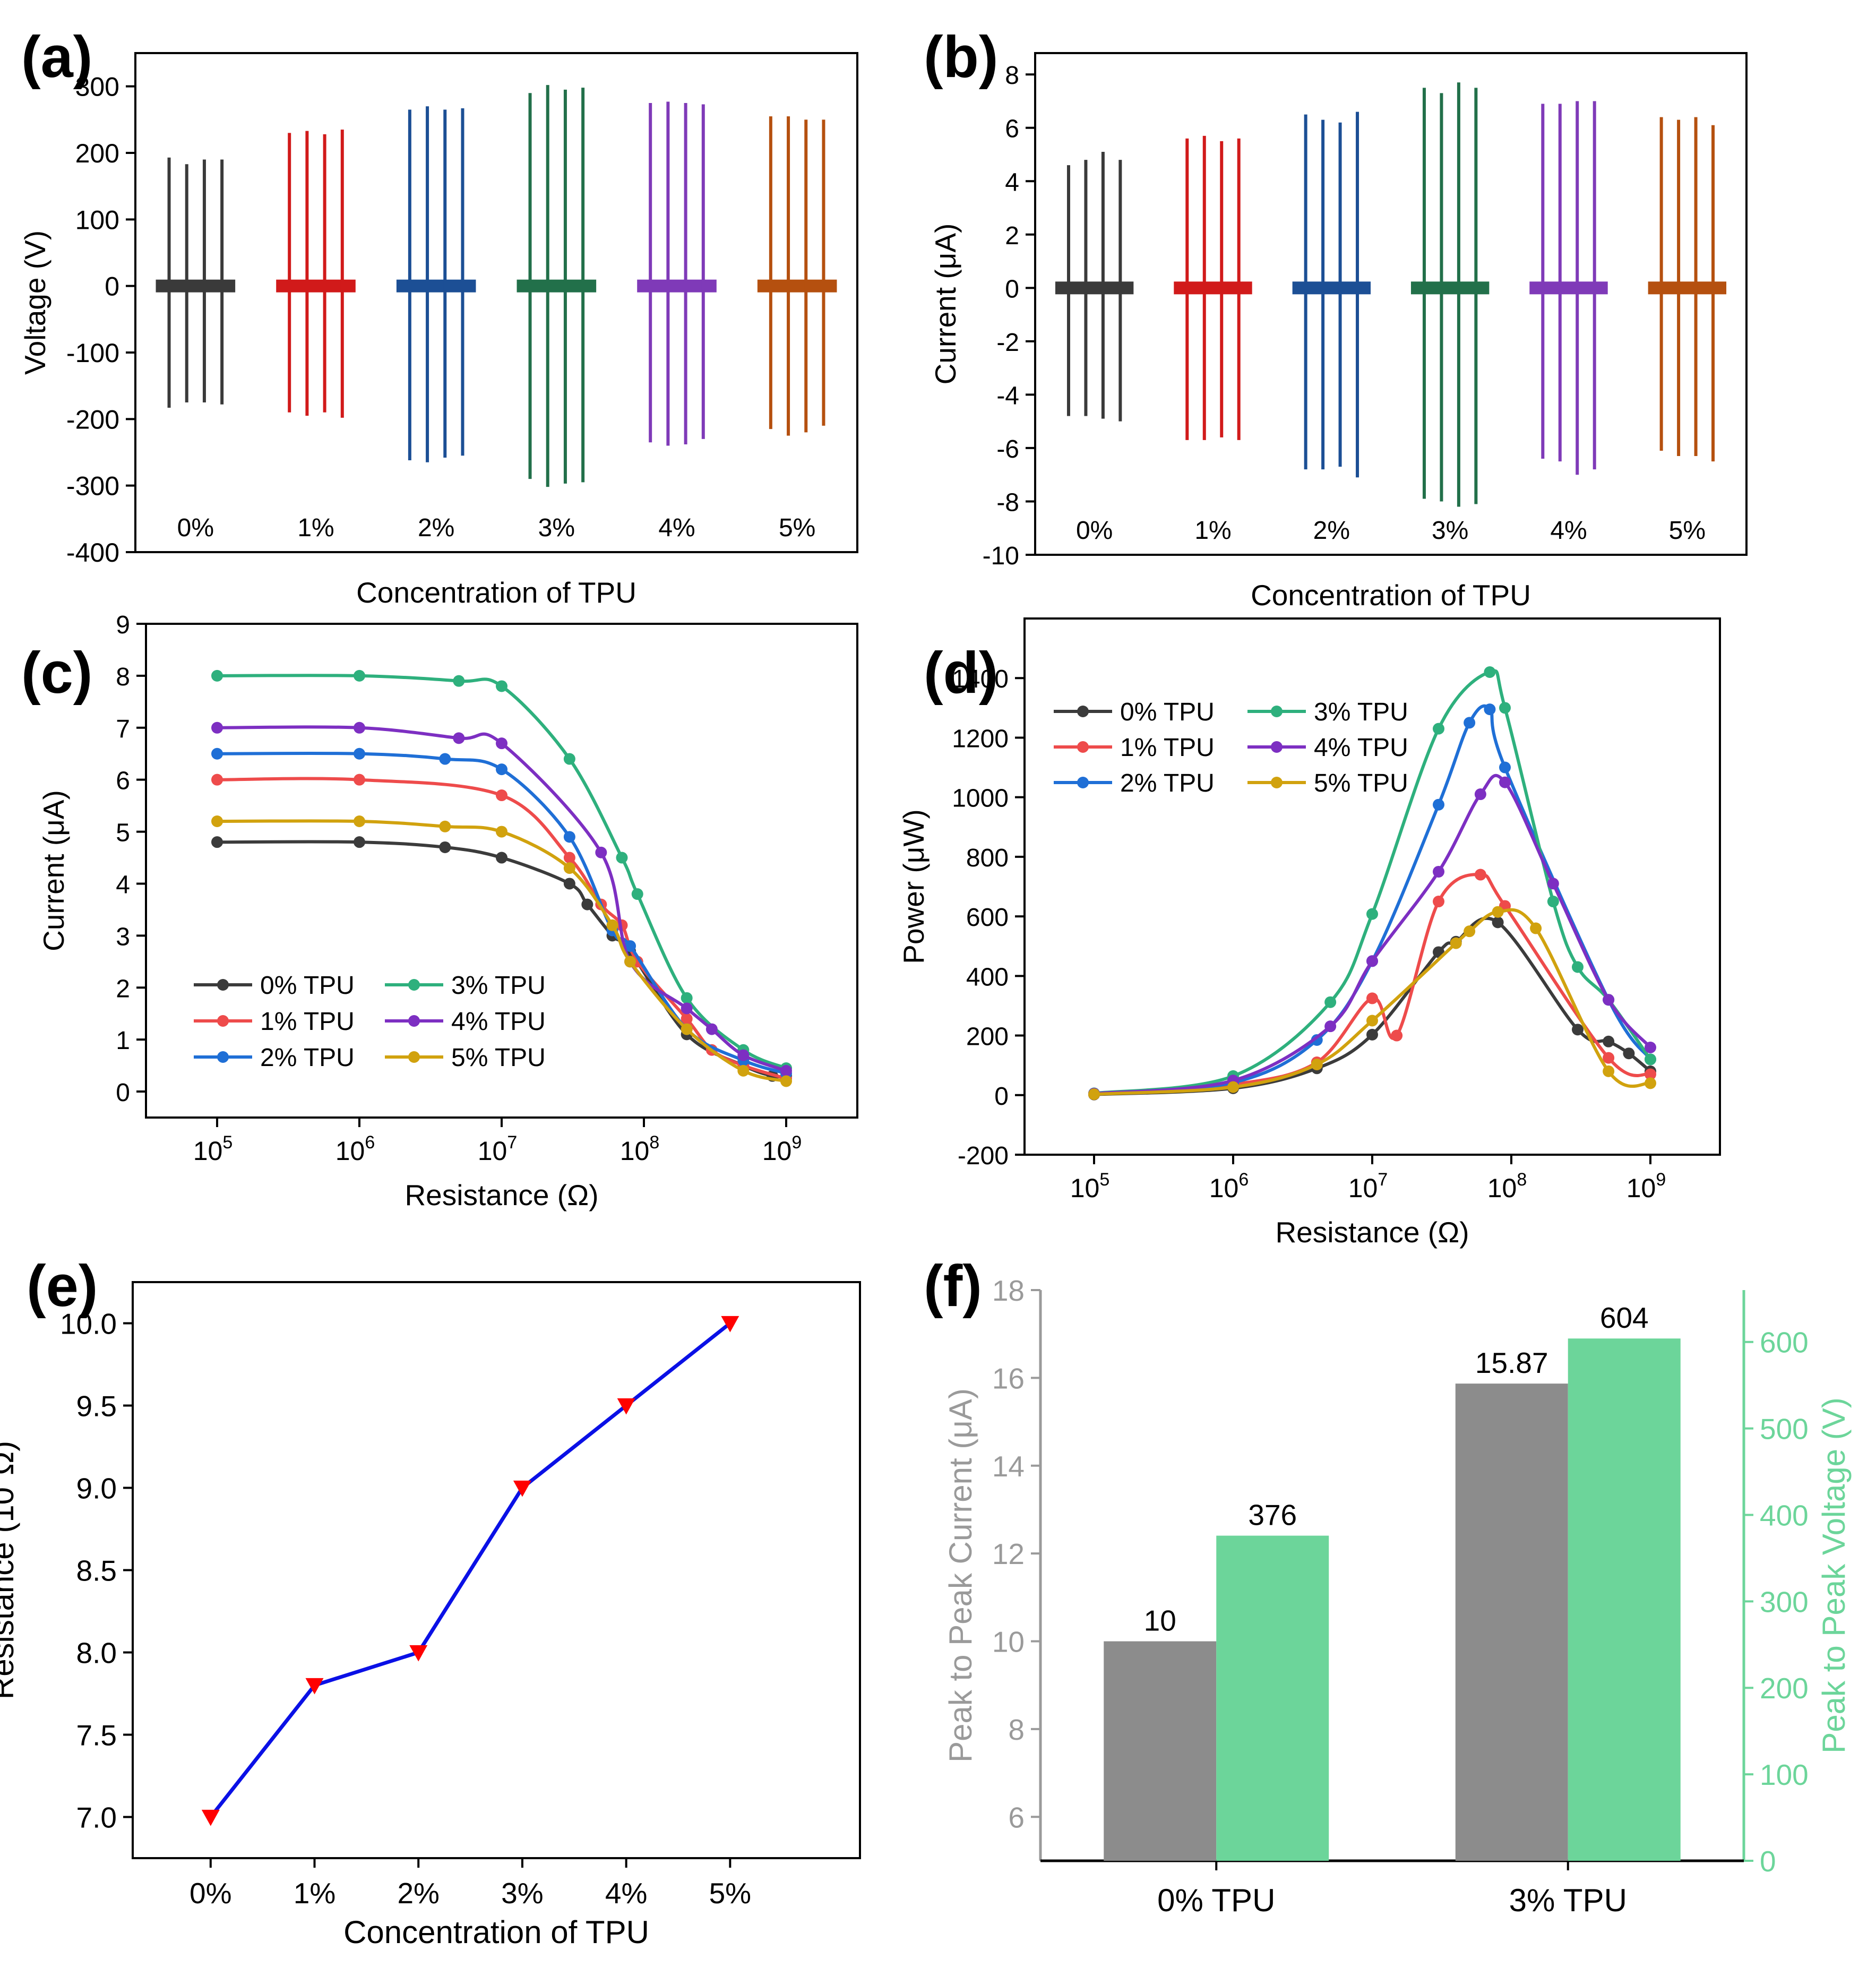  I want to click on legend-label: 1% TPU, so click(307, 1022).